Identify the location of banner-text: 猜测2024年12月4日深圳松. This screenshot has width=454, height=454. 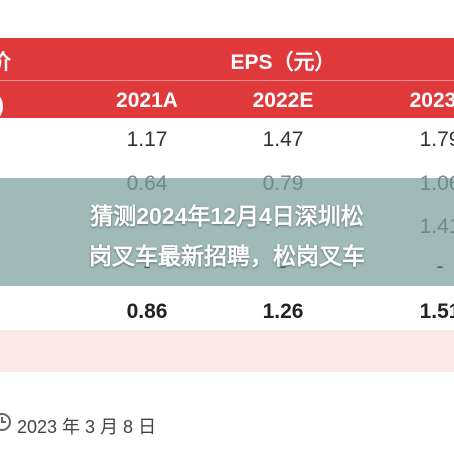
(227, 216).